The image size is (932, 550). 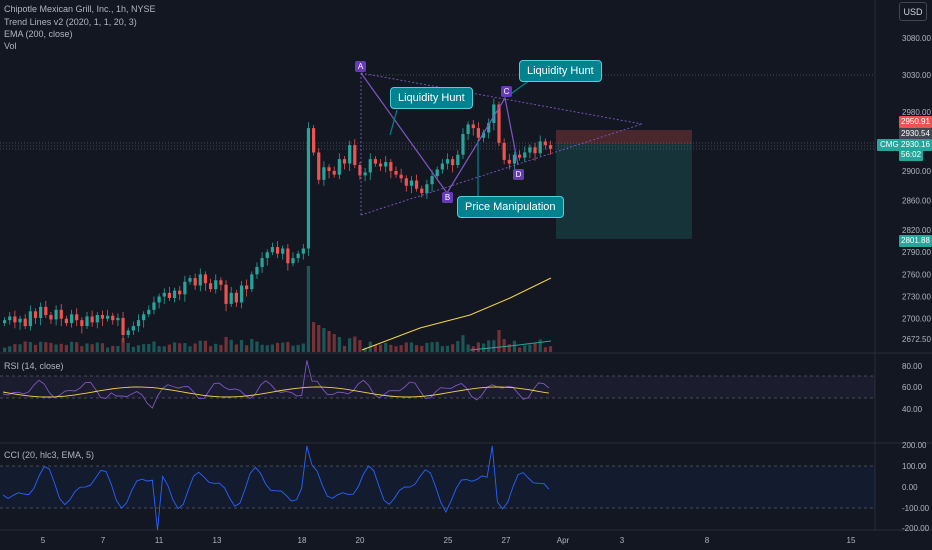 What do you see at coordinates (916, 319) in the screenshot?
I see `price-tick-label: 2700.00` at bounding box center [916, 319].